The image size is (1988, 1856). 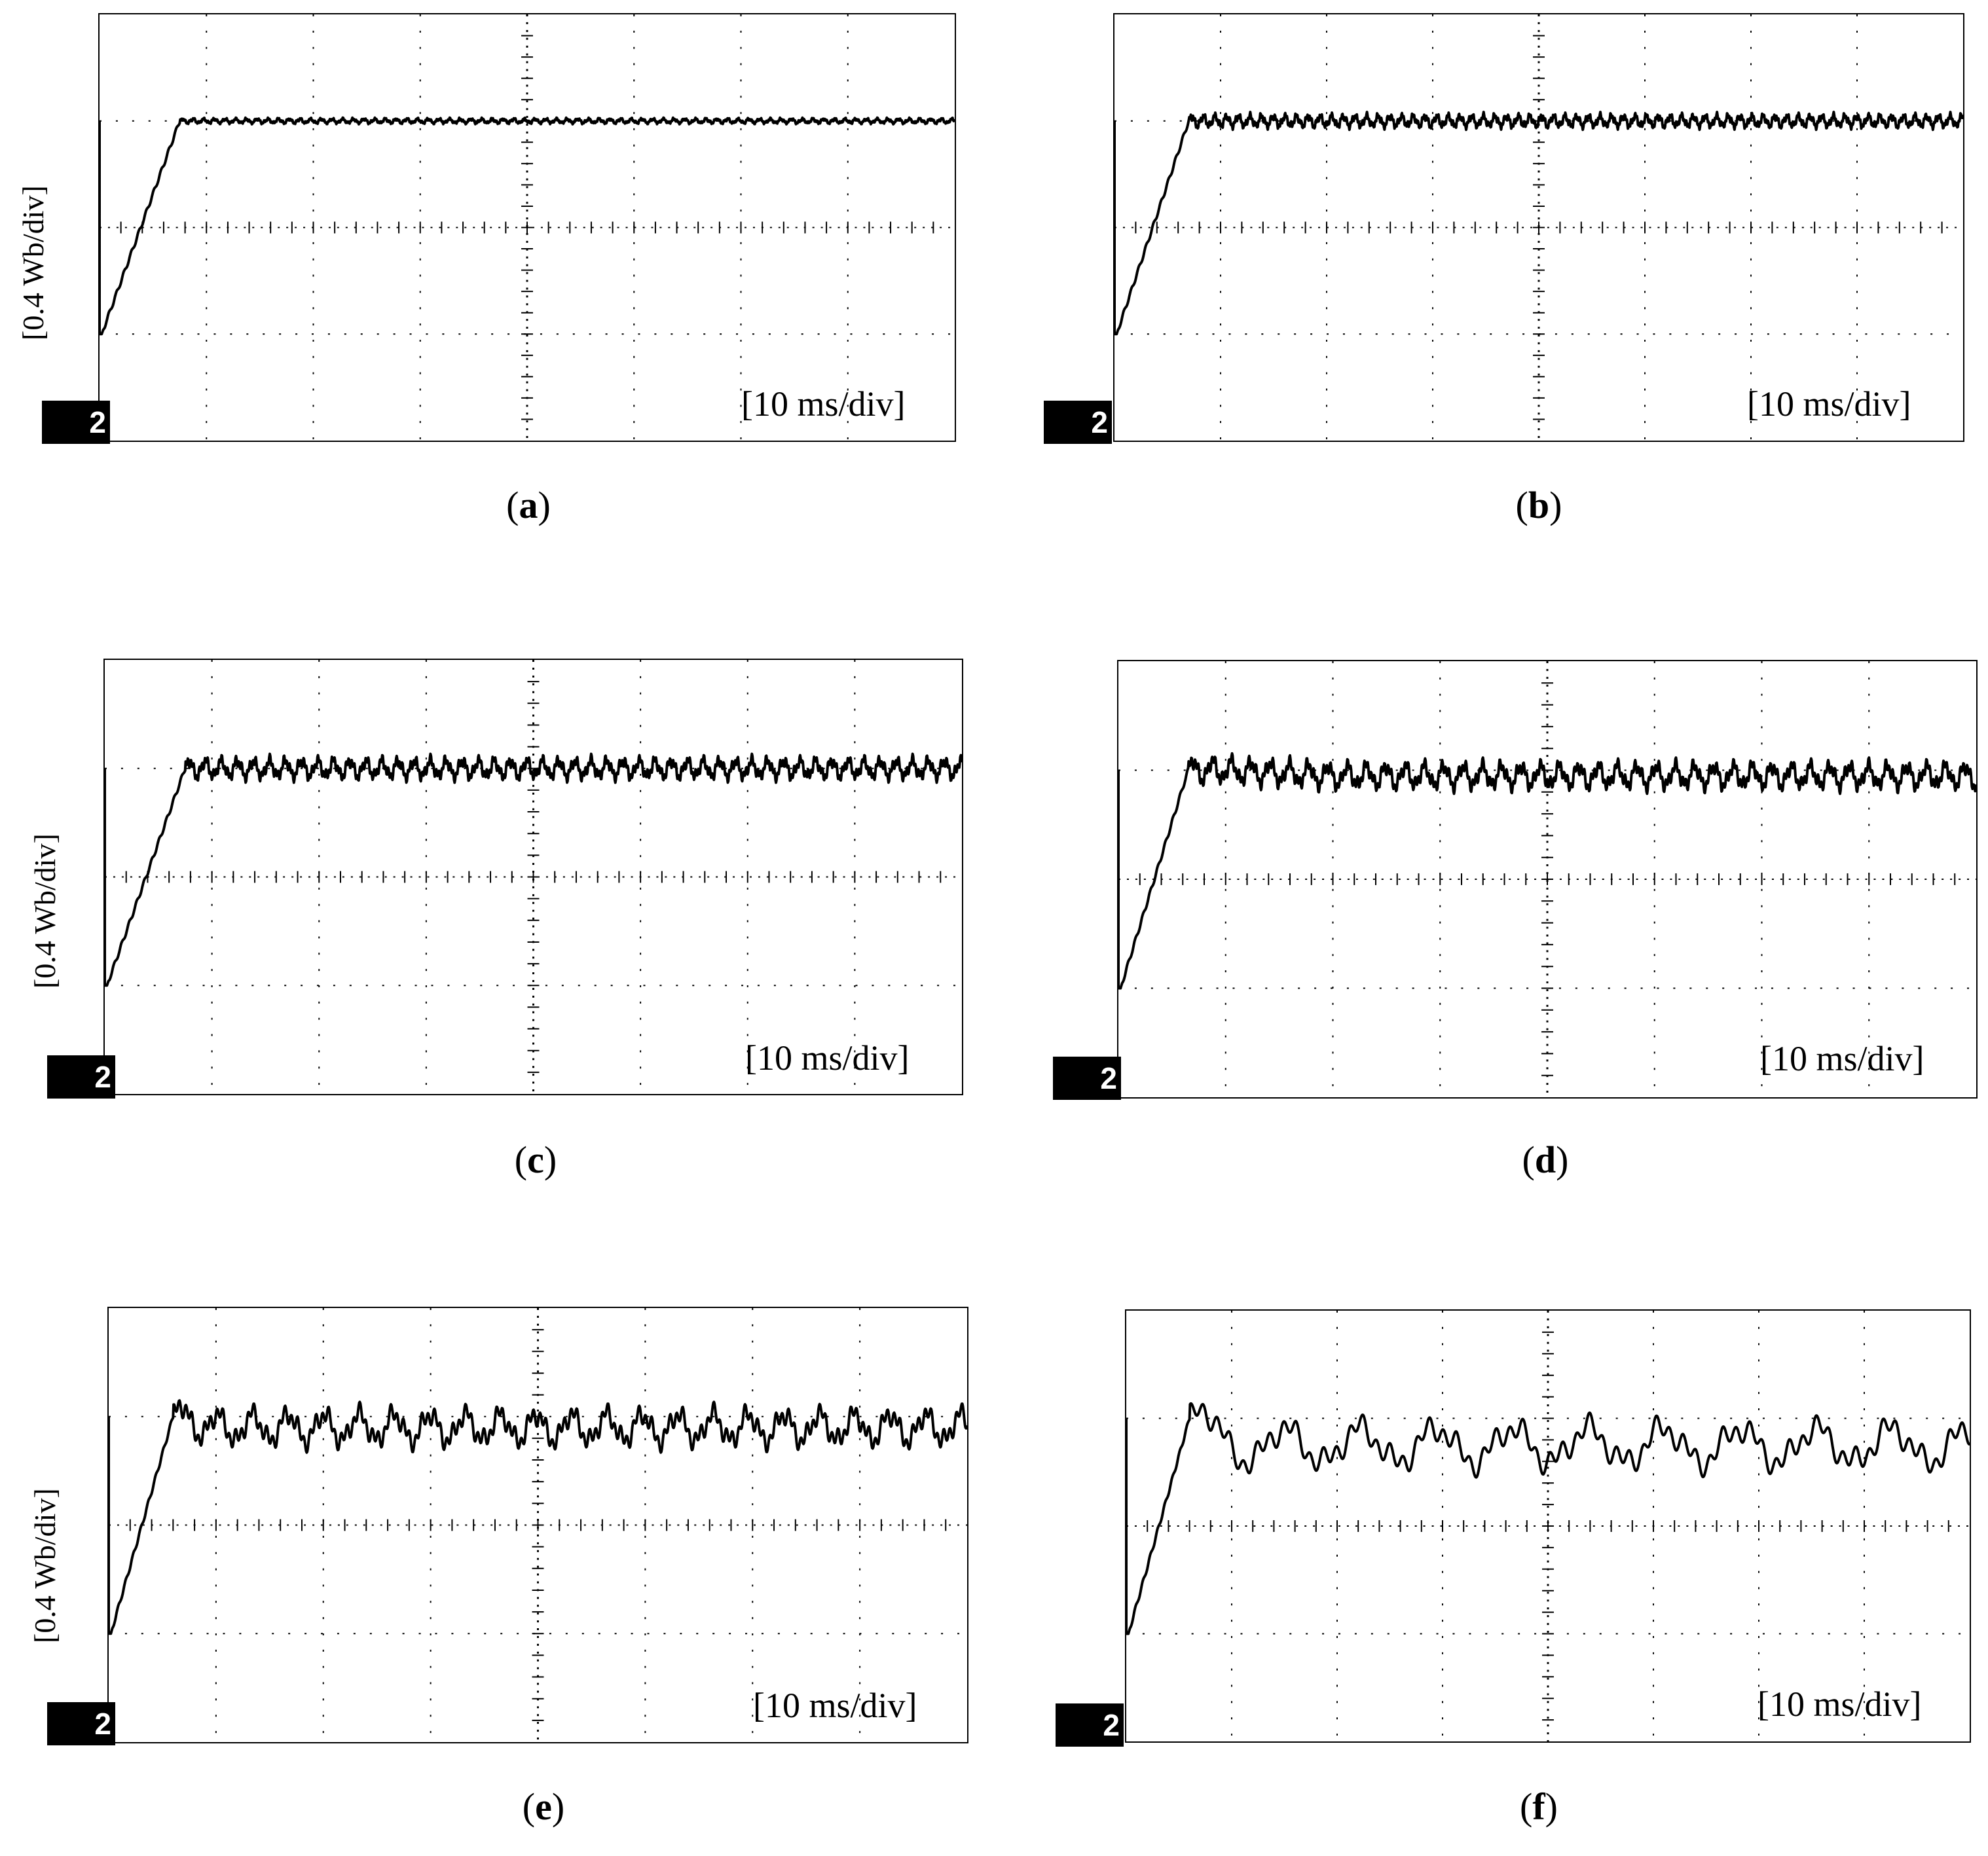 I want to click on caption-letter: a, so click(x=528, y=505).